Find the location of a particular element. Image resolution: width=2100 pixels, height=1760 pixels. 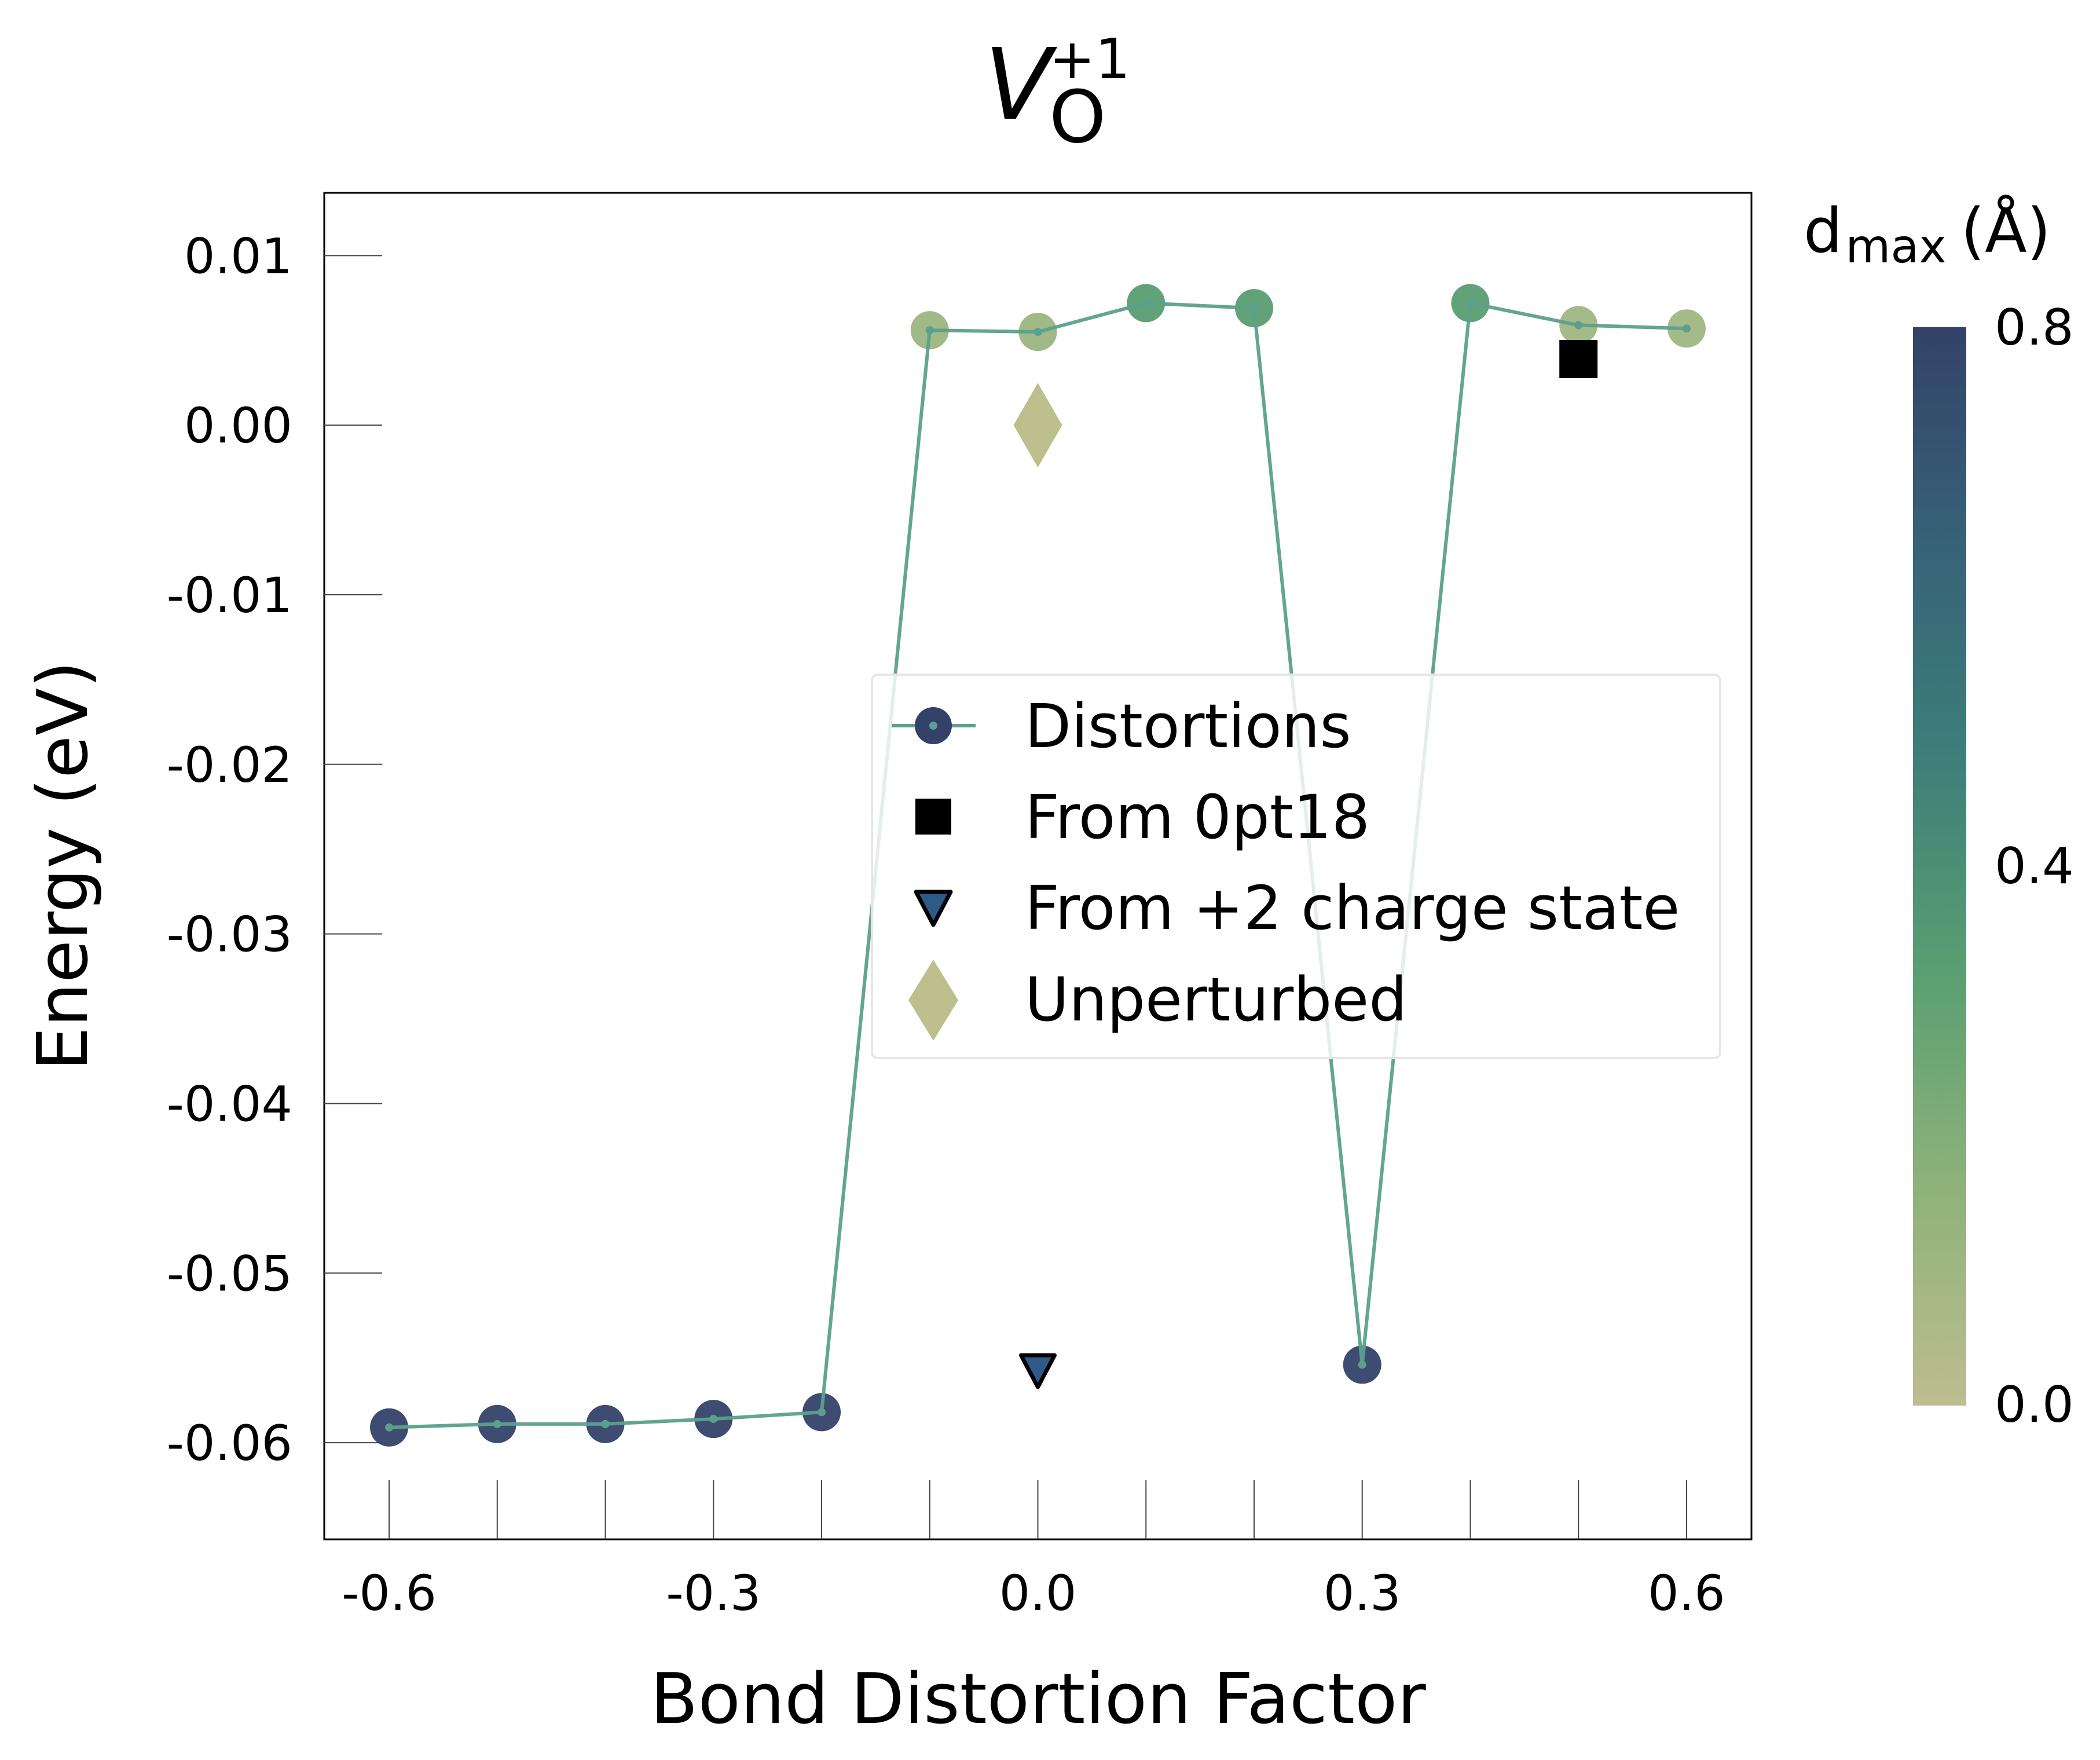

title-subscript: O is located at coordinates (1077, 117).